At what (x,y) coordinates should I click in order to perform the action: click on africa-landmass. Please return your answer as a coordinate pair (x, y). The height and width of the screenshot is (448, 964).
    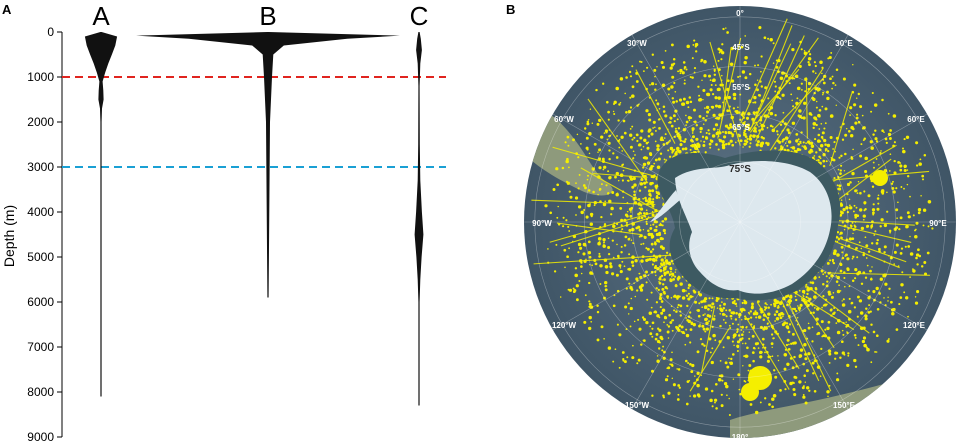
    Looking at the image, I should click on (915, 55).